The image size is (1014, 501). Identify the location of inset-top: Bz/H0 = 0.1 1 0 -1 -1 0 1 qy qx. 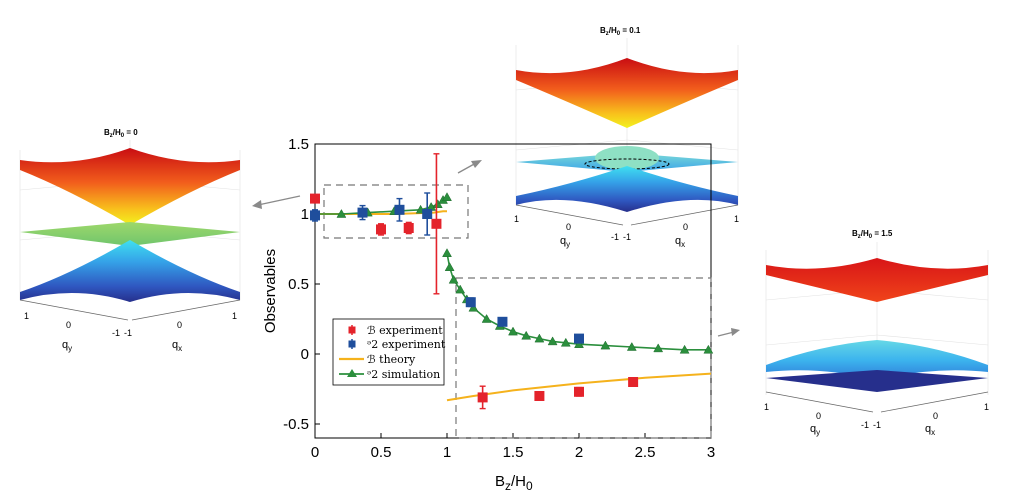
(626, 137).